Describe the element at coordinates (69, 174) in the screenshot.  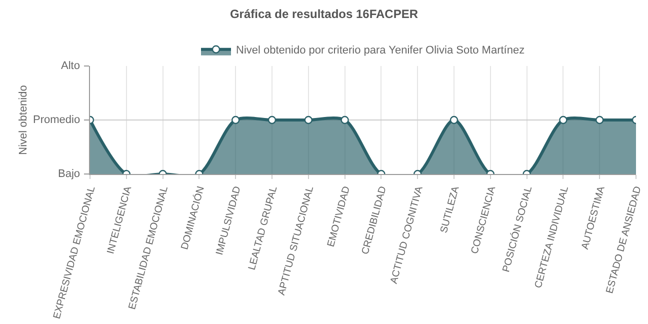
I see `text: Bajo` at that location.